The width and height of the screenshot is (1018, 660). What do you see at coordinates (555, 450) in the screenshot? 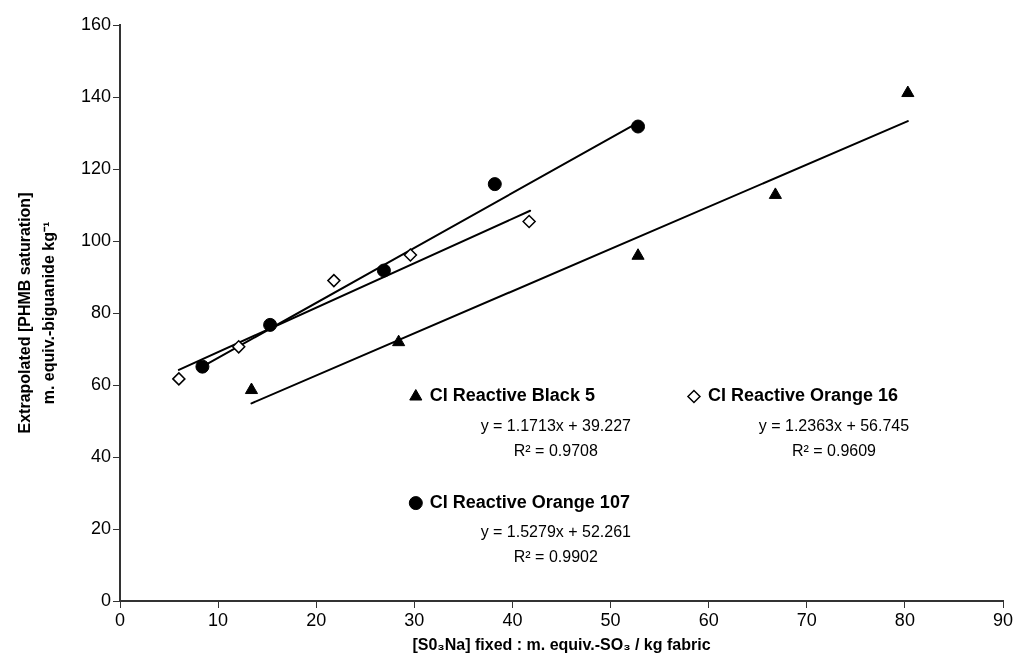
I see `annotation: R² = 0.9708` at bounding box center [555, 450].